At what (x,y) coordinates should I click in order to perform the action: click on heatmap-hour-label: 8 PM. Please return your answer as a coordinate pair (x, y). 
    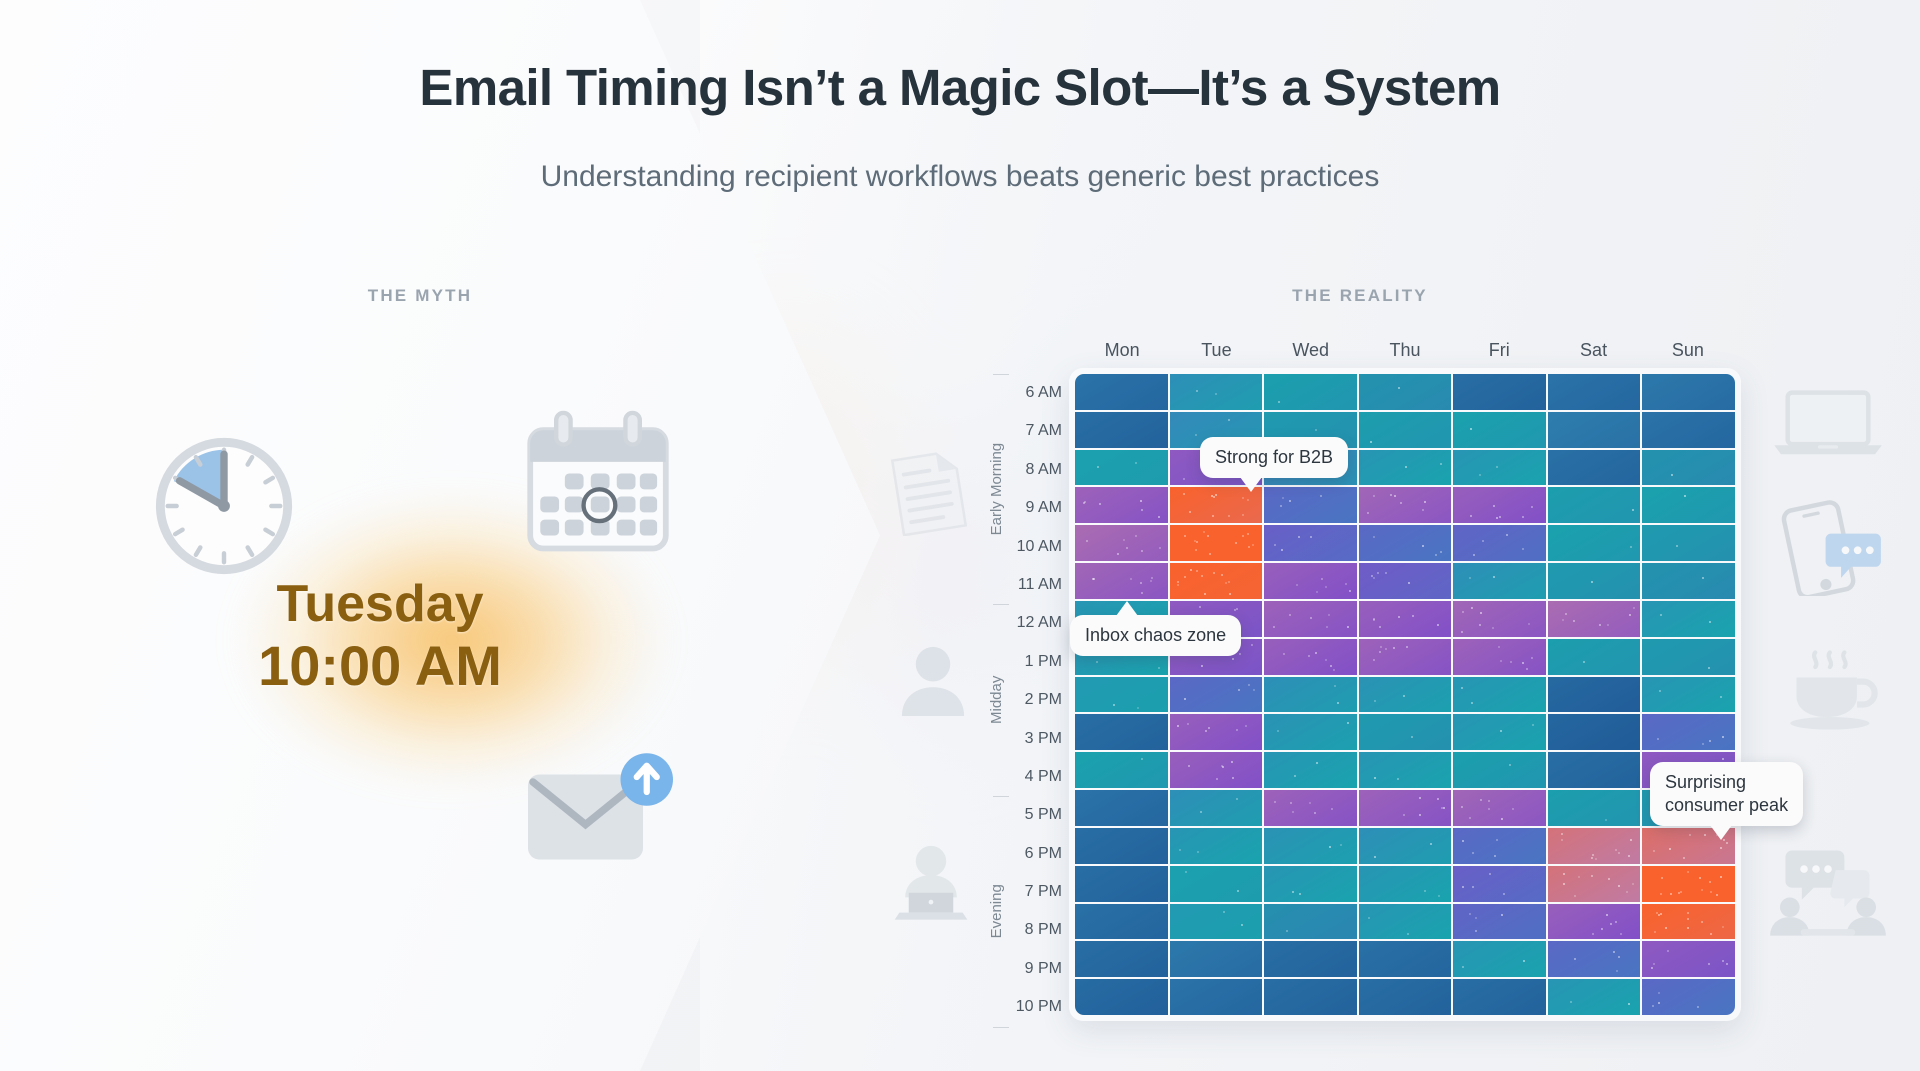
    Looking at the image, I should click on (1043, 930).